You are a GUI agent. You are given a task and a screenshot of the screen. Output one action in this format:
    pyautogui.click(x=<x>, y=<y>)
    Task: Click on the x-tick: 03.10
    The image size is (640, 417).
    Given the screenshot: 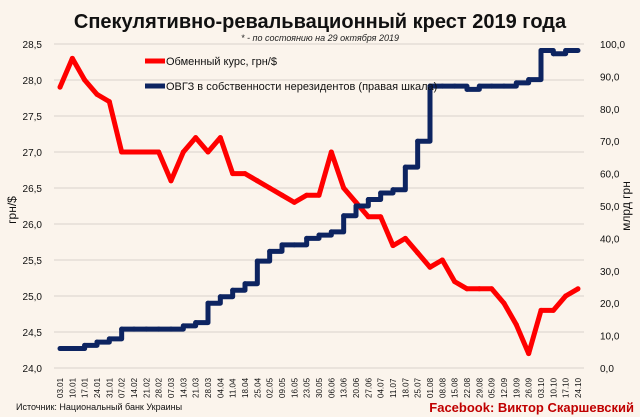 What is the action you would take?
    pyautogui.click(x=541, y=387)
    